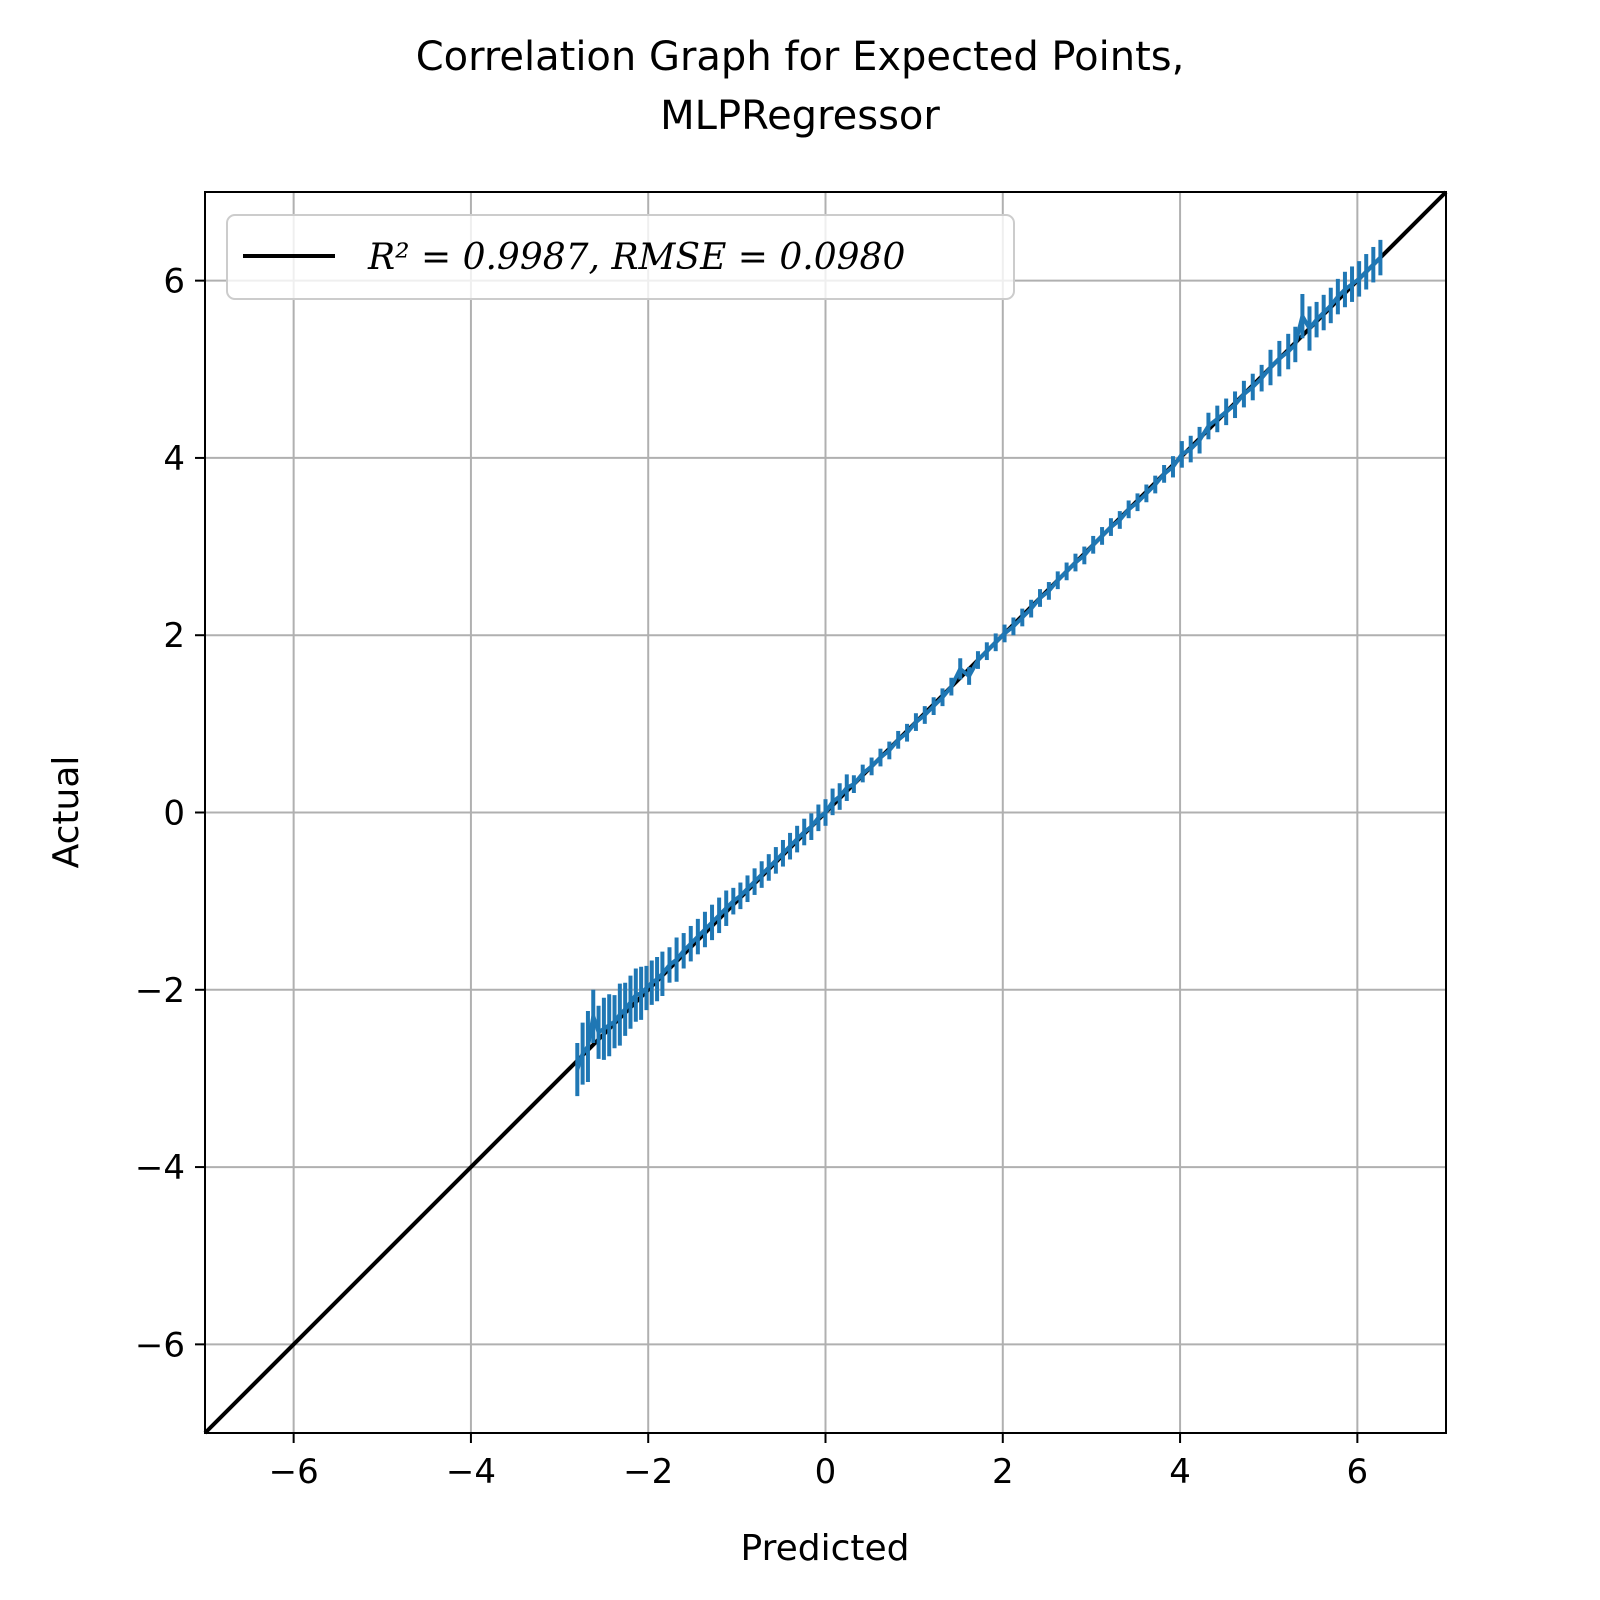  Describe the element at coordinates (1358, 1472) in the screenshot. I see `x-tick-label: 6` at that location.